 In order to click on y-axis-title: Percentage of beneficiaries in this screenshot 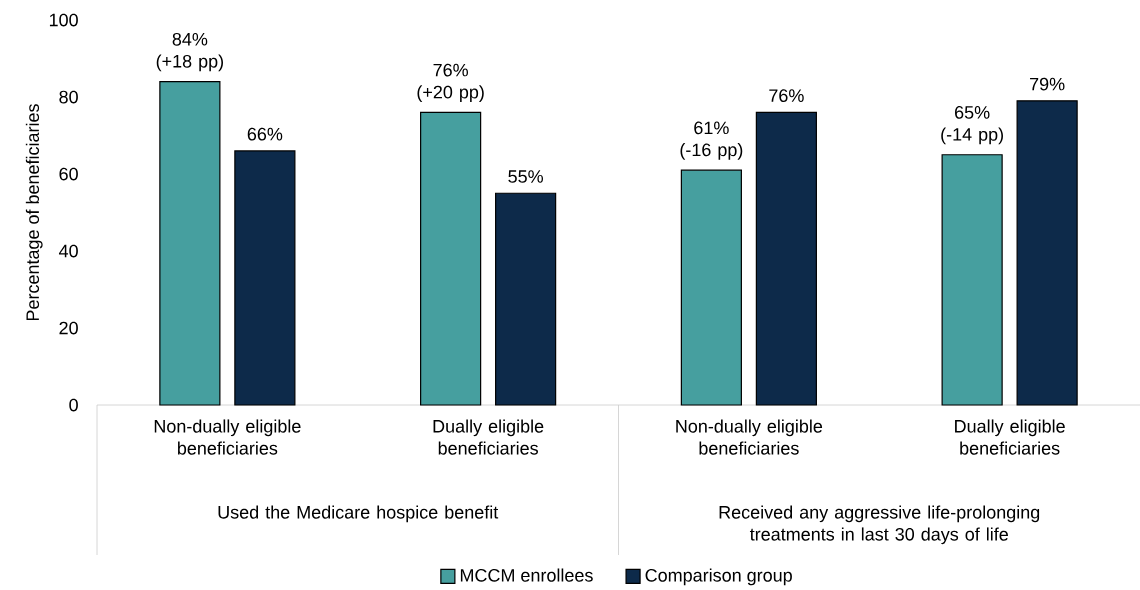, I will do `click(34, 212)`.